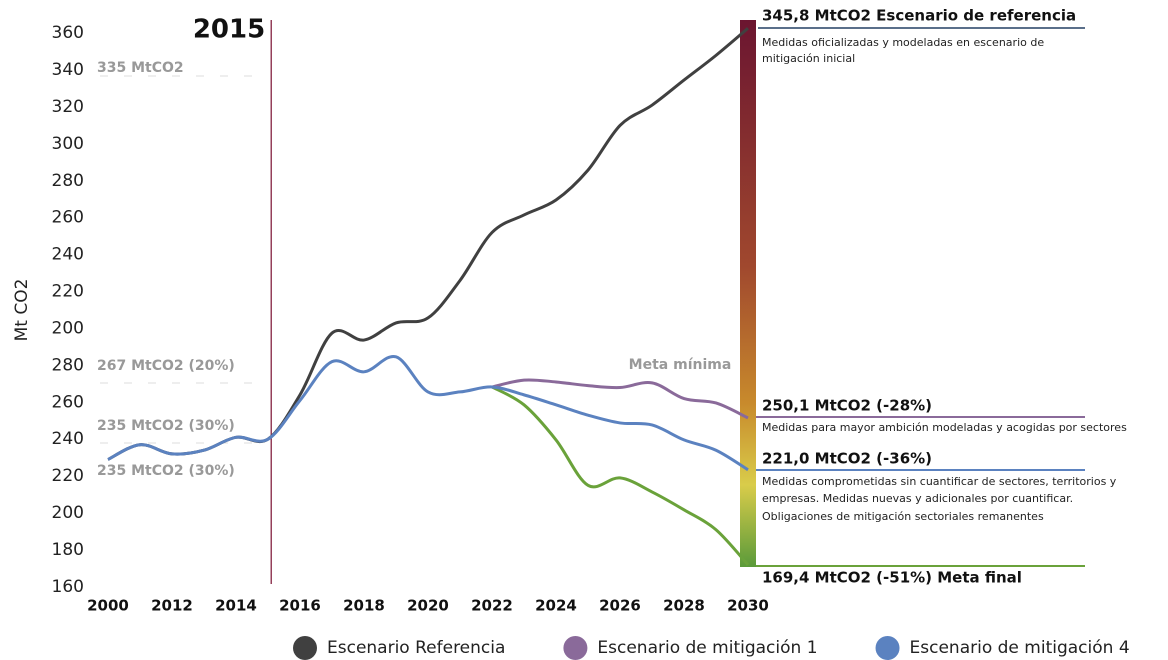  I want to click on legend-label: Escenario de mitigación 1, so click(707, 648).